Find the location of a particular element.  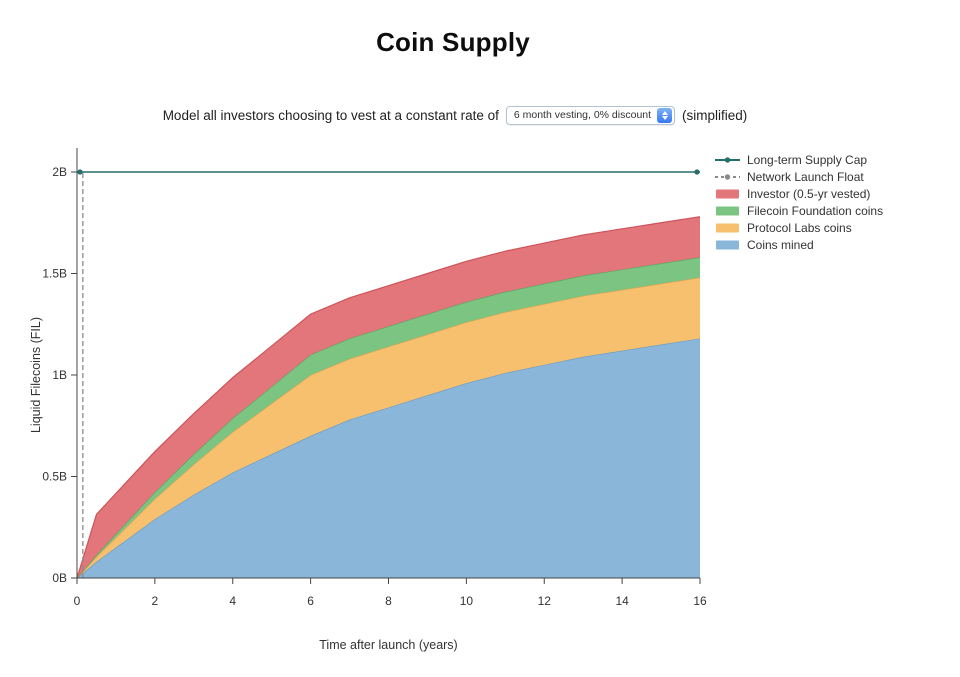

y-tick-label: 0.5B is located at coordinates (54, 477).